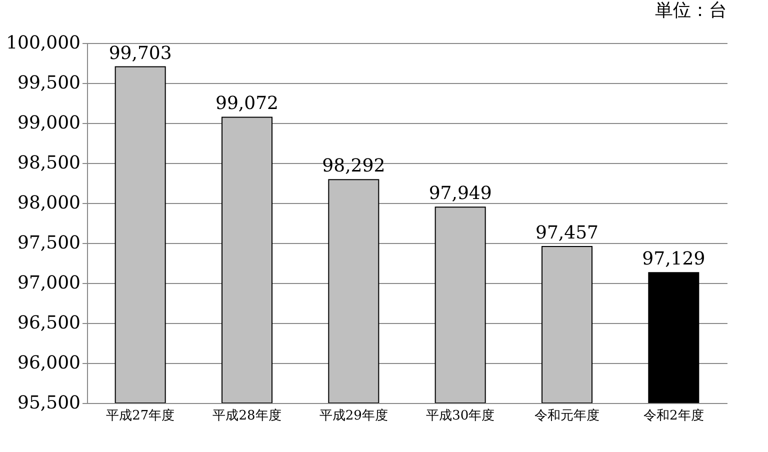 The height and width of the screenshot is (452, 768). What do you see at coordinates (49, 243) in the screenshot?
I see `y-tick-label: 97,500` at bounding box center [49, 243].